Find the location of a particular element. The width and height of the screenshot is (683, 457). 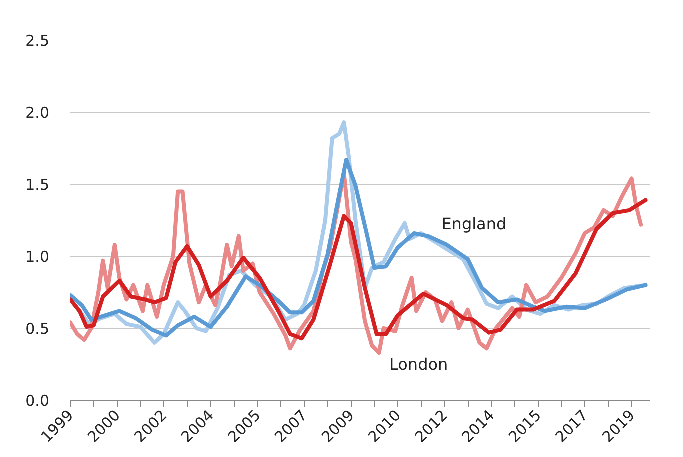

y-tick-label: 2.0 is located at coordinates (38, 113).